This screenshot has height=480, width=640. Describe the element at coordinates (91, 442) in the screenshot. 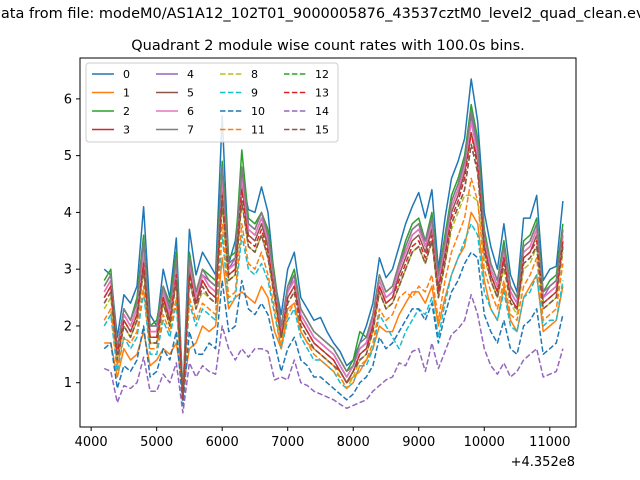

I see `x-tick-label: 4000` at that location.